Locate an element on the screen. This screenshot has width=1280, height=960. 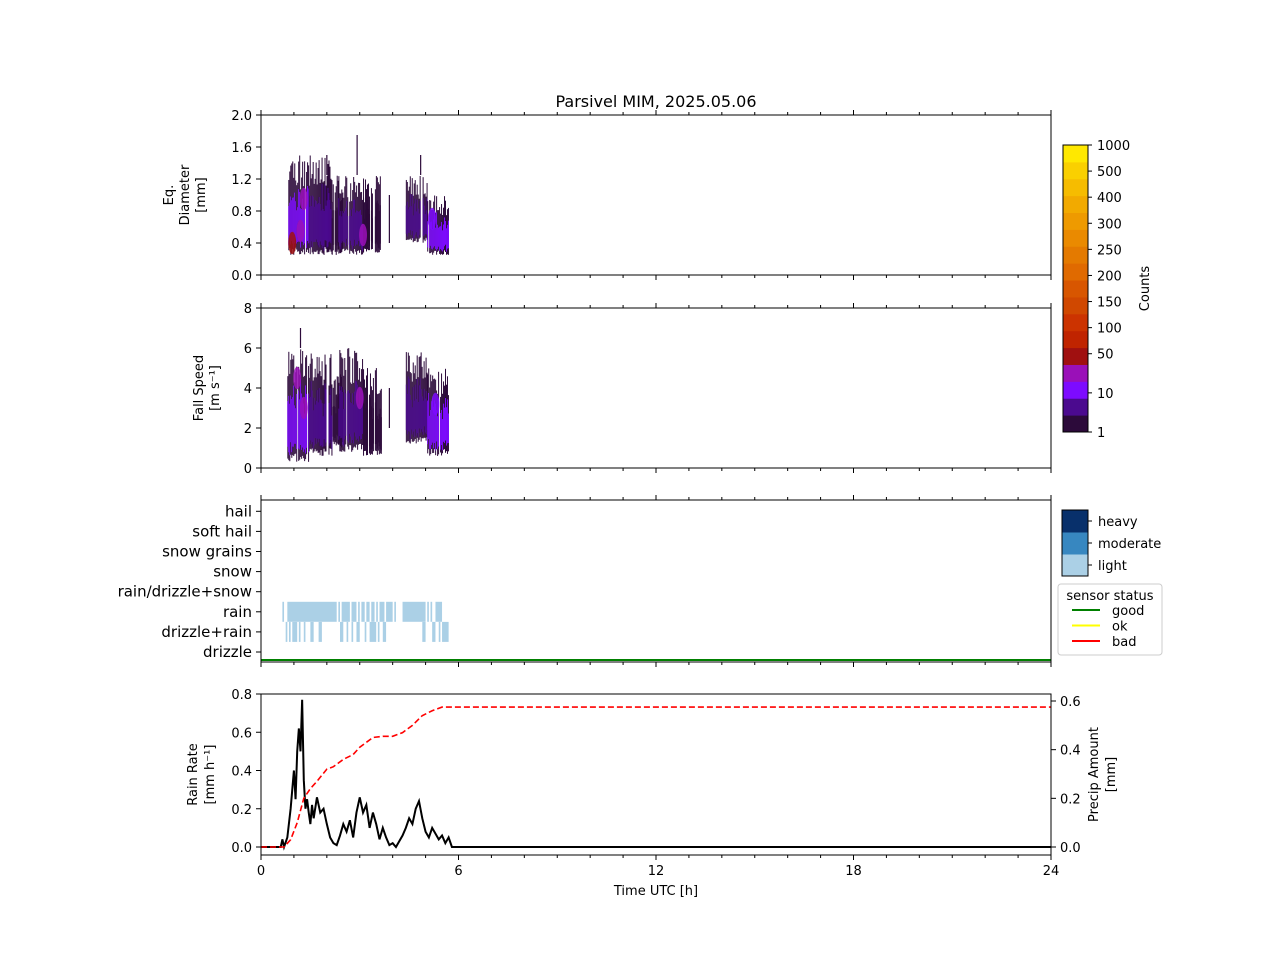
y-tick-label: 0.4 is located at coordinates (241, 772).